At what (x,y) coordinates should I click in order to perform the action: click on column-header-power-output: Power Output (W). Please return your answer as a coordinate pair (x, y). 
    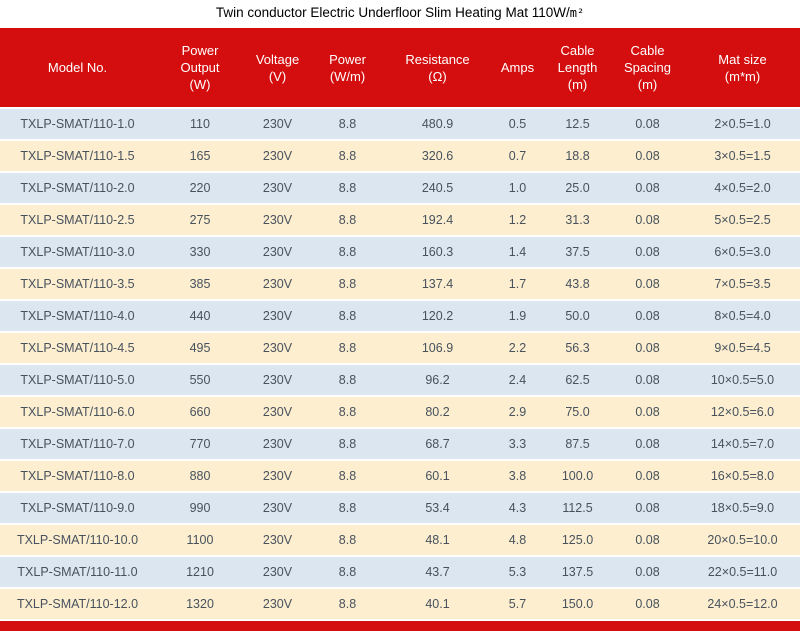
    Looking at the image, I should click on (200, 67).